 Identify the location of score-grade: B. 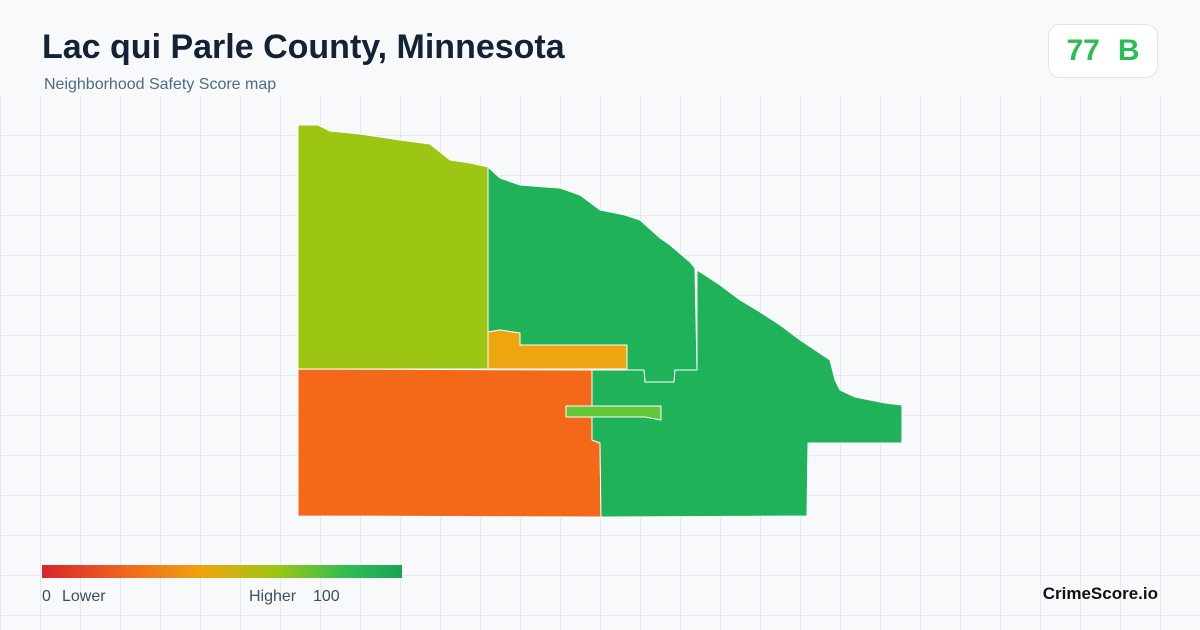
(1128, 50).